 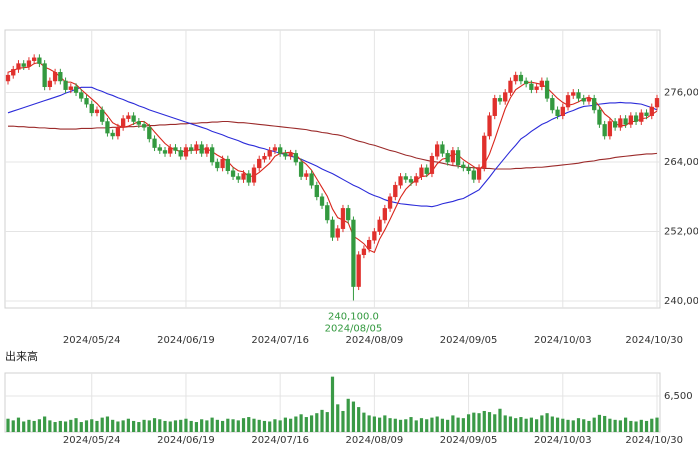 I want to click on y-tick-label: 276,000, so click(x=681, y=93).